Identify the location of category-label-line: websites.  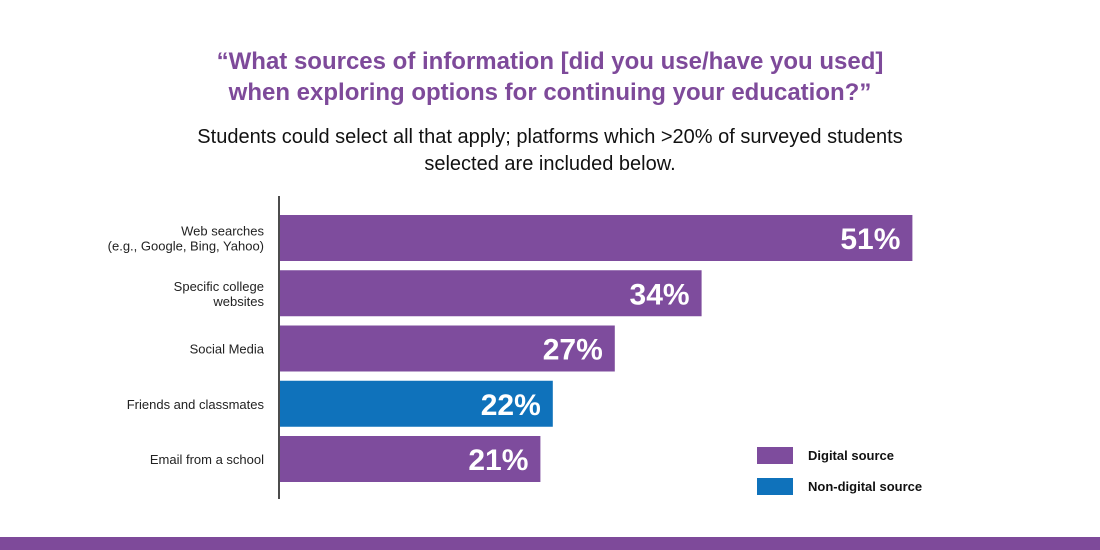
(238, 301).